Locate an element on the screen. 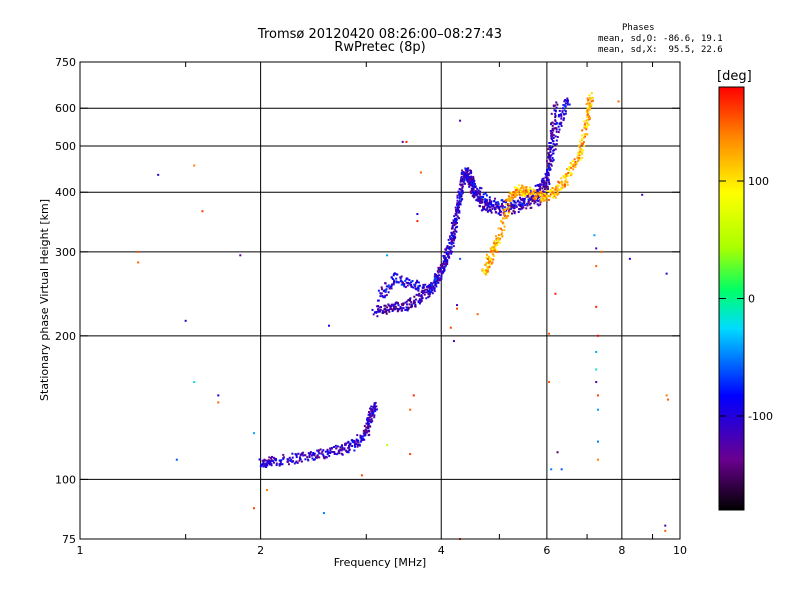 This screenshot has height=600, width=800. y-axis-label: Stationary phase Virtual Height [km] is located at coordinates (44, 300).